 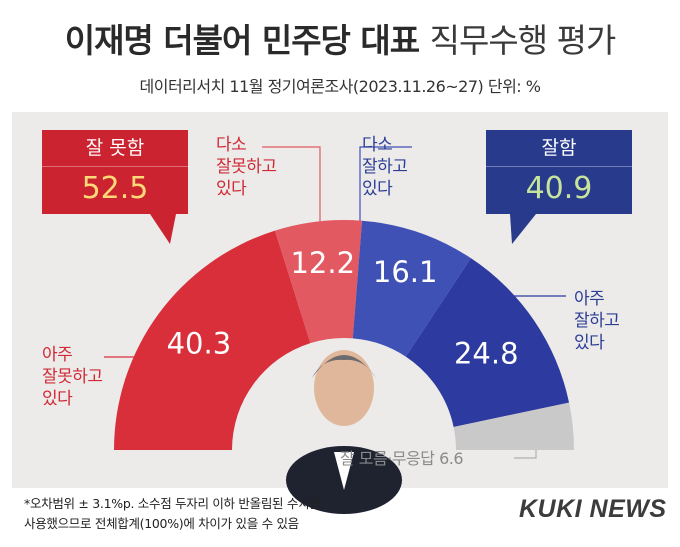 I want to click on negative-total-label: 잘 못함, so click(x=115, y=148).